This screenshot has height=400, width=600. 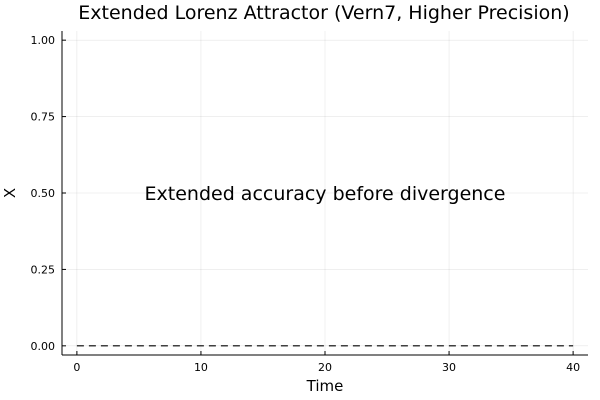 I want to click on x-axis-ticks: 0 10 20 30 40, so click(x=326, y=362).